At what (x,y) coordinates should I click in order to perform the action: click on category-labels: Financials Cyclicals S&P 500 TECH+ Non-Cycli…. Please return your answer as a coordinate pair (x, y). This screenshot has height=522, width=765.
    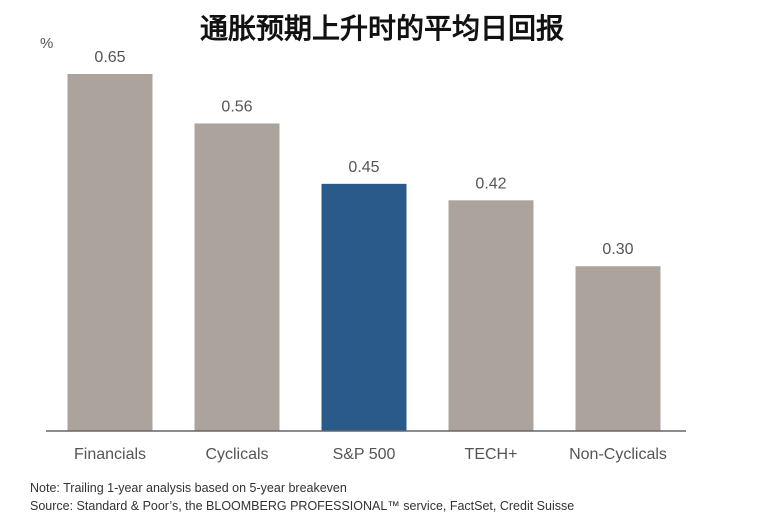
    Looking at the image, I should click on (370, 454).